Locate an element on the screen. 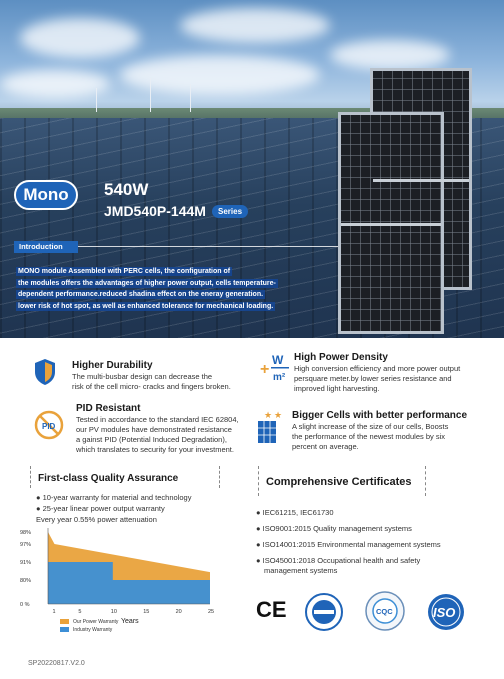  legend-industry-warranty: Industry Warranty is located at coordinates (86, 630).